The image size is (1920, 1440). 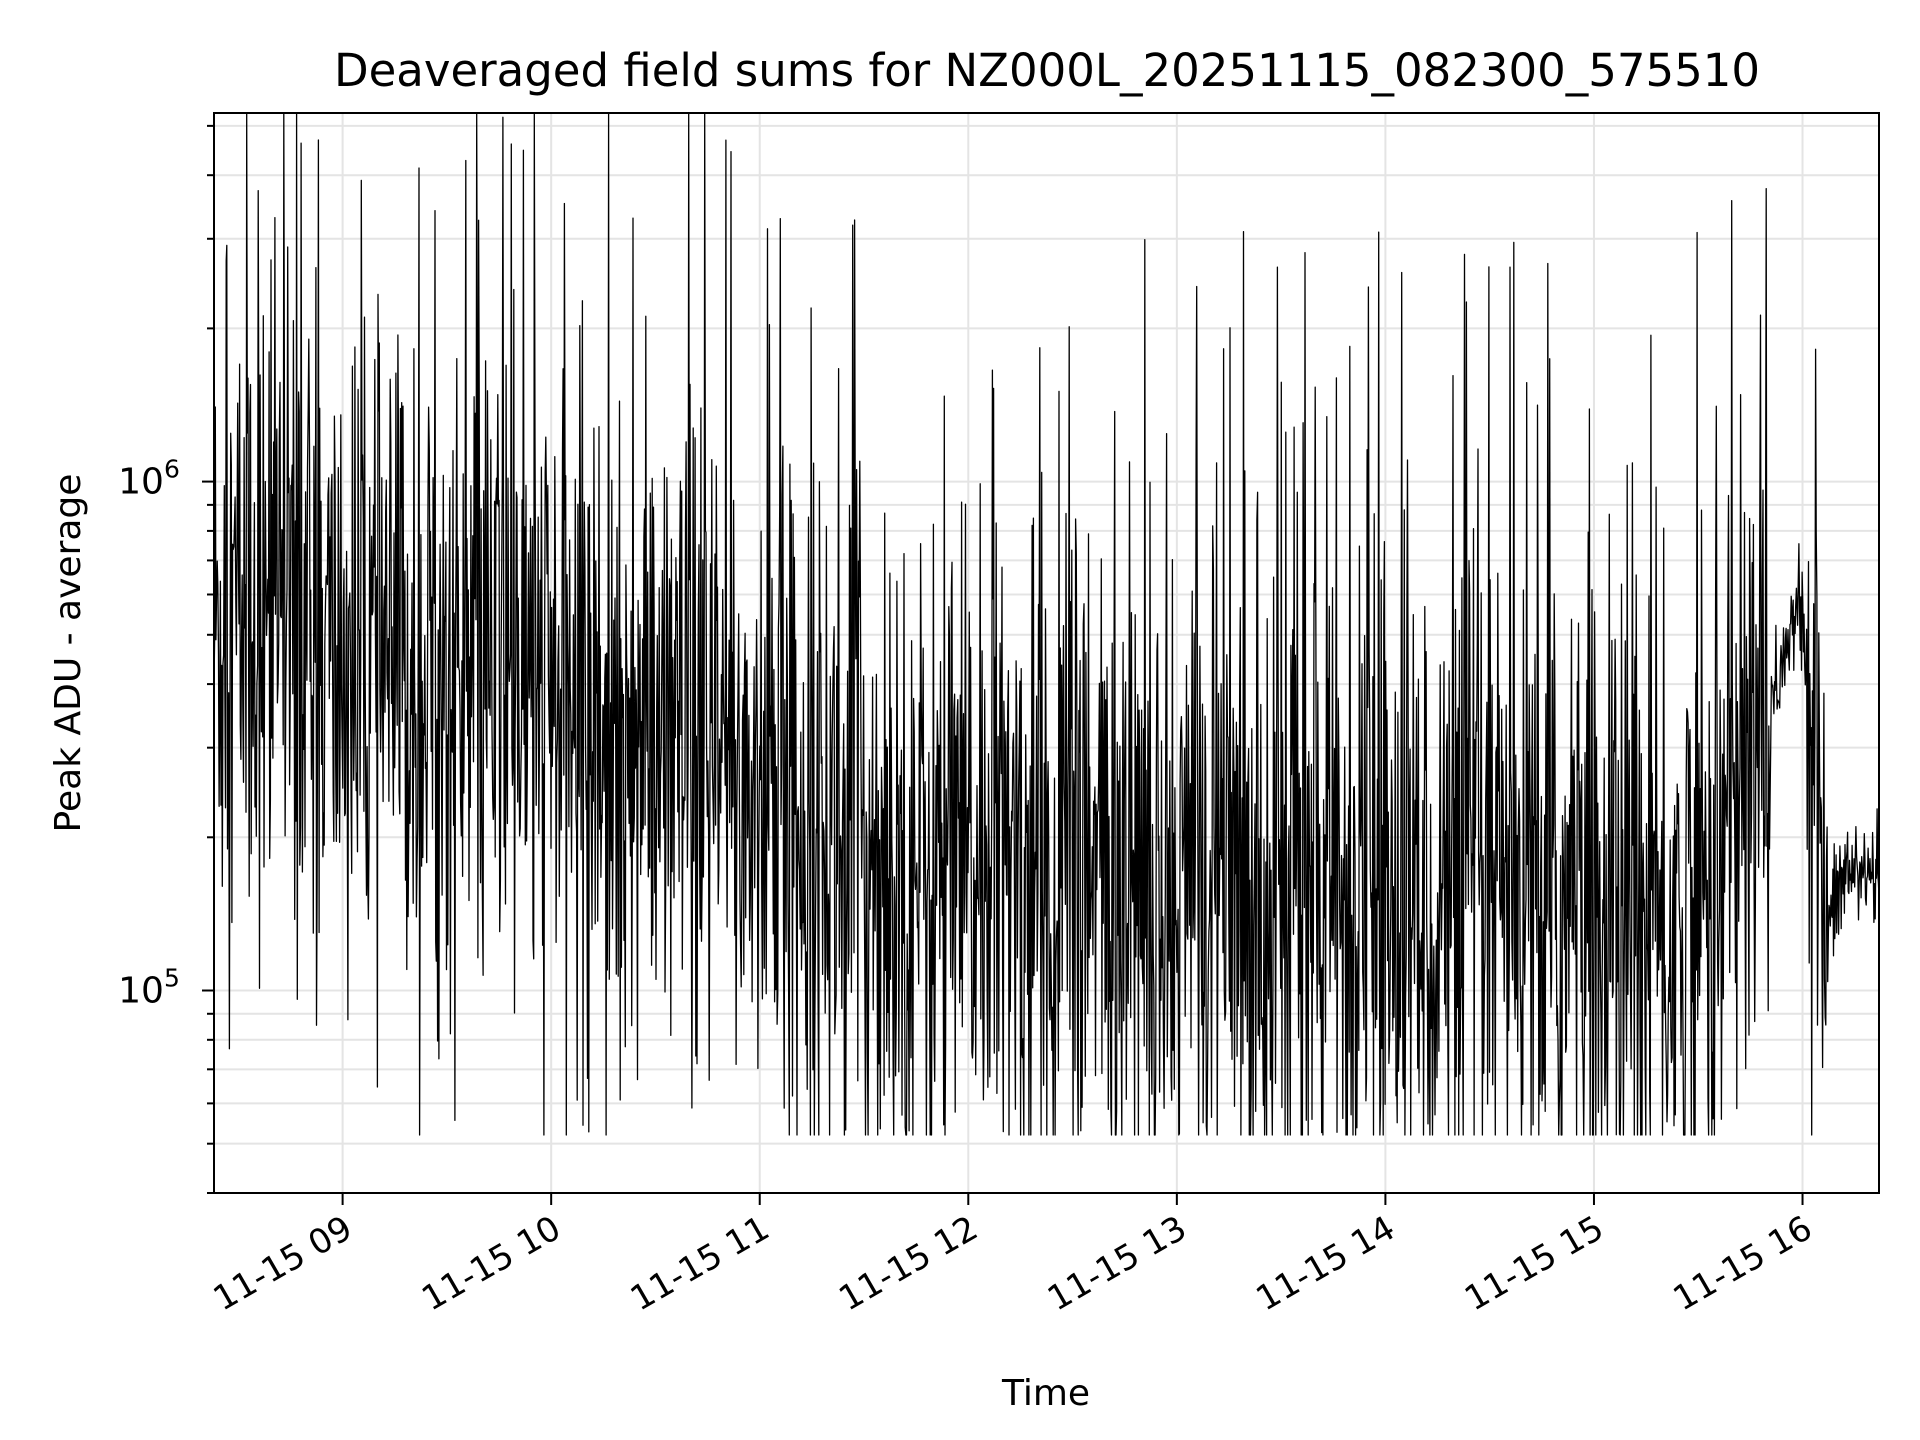 I want to click on y-tick-label: 10⁶, so click(x=149, y=479).